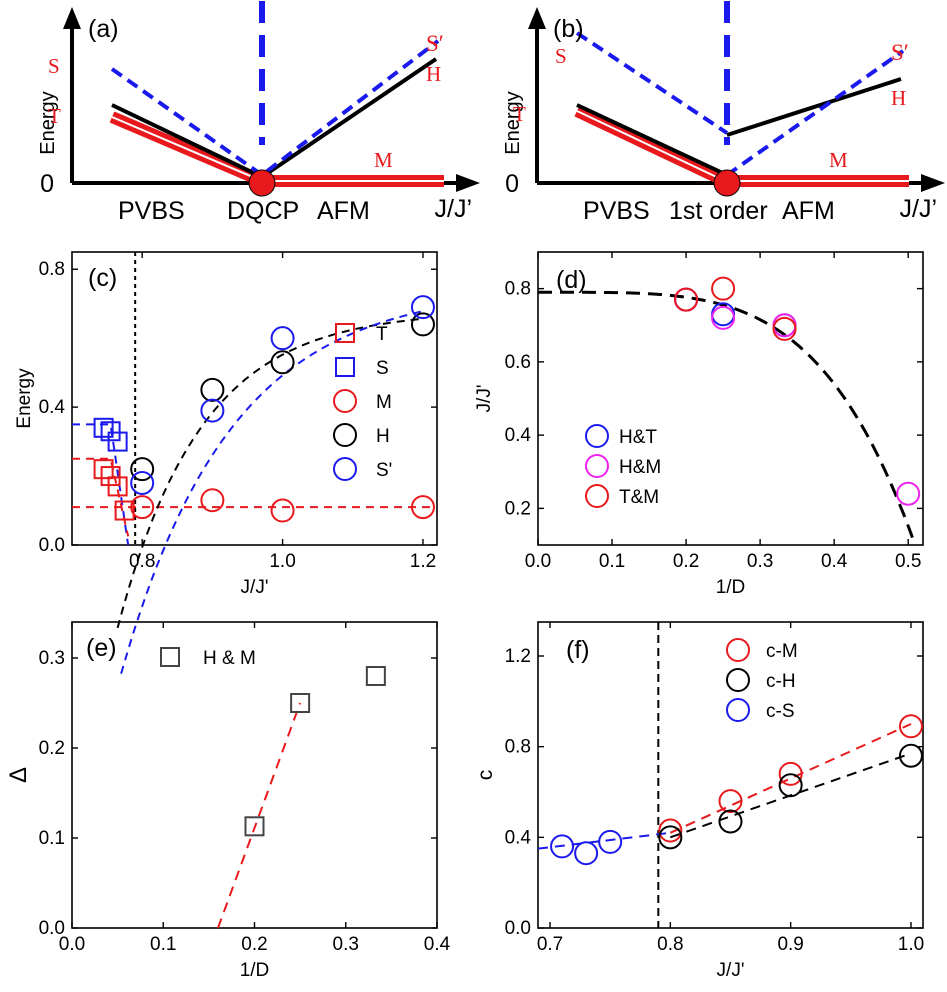 The image size is (947, 992). I want to click on b-T-line, so click(741, 146).